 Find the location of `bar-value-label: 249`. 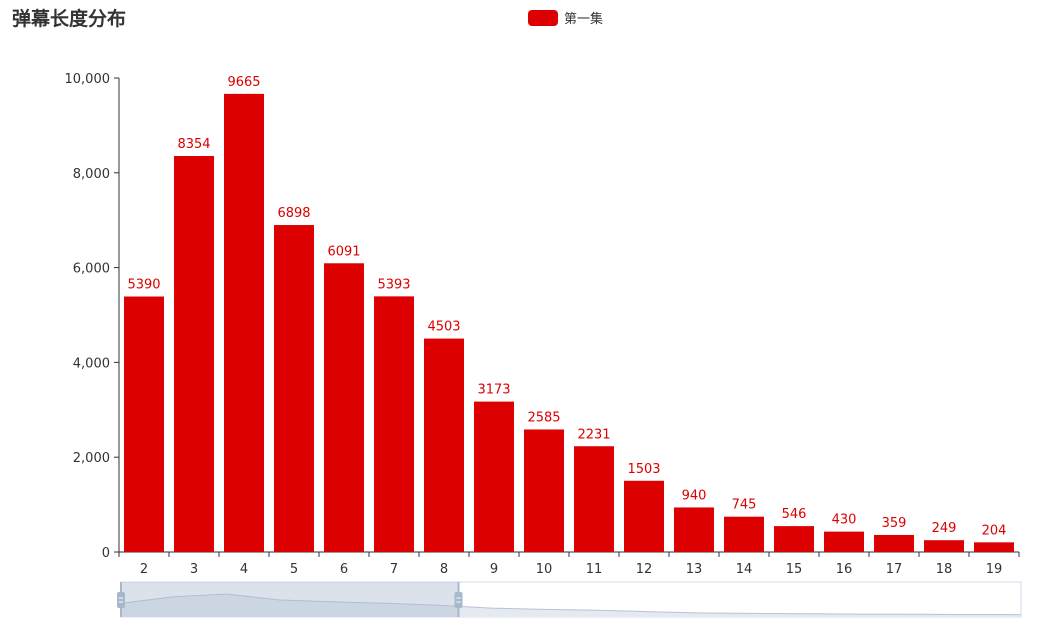

bar-value-label: 249 is located at coordinates (944, 528).